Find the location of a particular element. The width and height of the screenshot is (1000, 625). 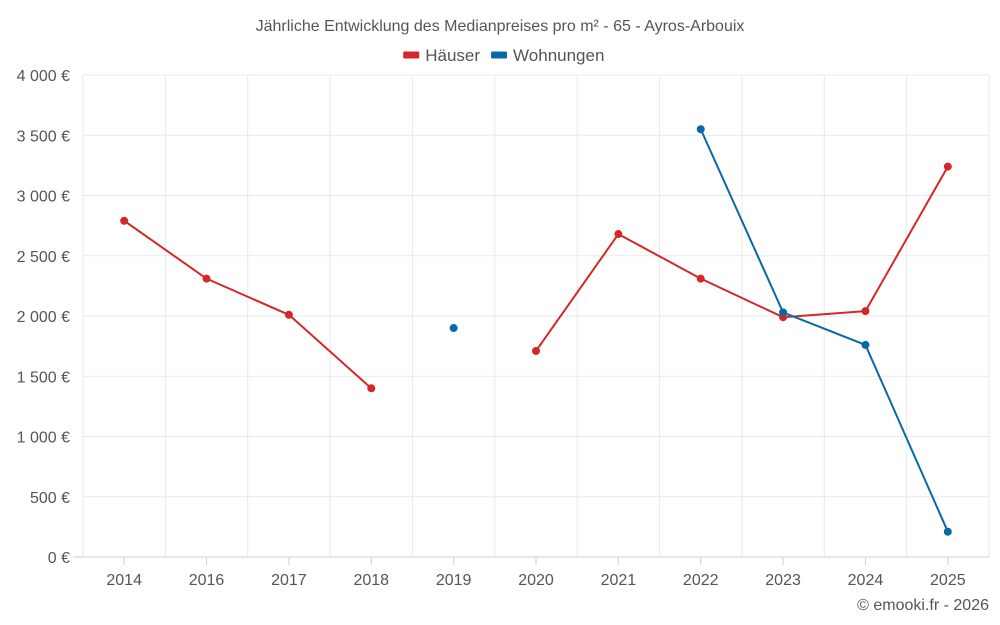

y-tick-label: 0 € is located at coordinates (59, 558).